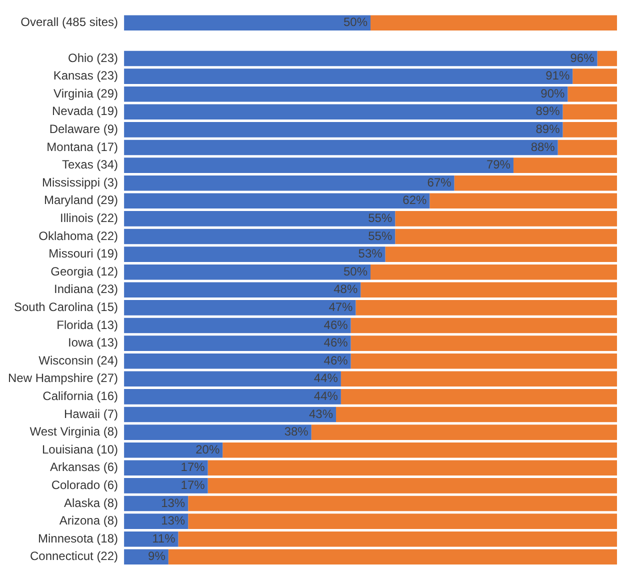  I want to click on y-tick-label: Minnesota (18), so click(78, 538).